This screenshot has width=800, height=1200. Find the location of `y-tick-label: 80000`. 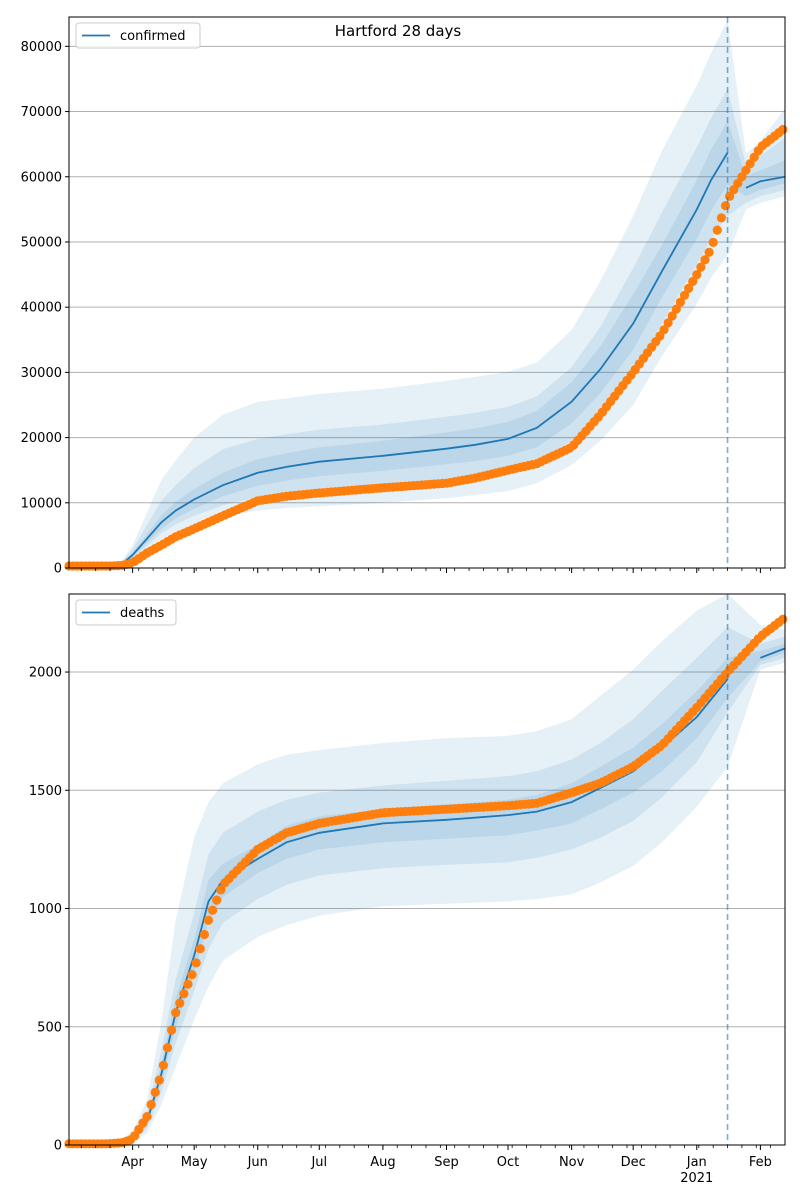

y-tick-label: 80000 is located at coordinates (41, 47).